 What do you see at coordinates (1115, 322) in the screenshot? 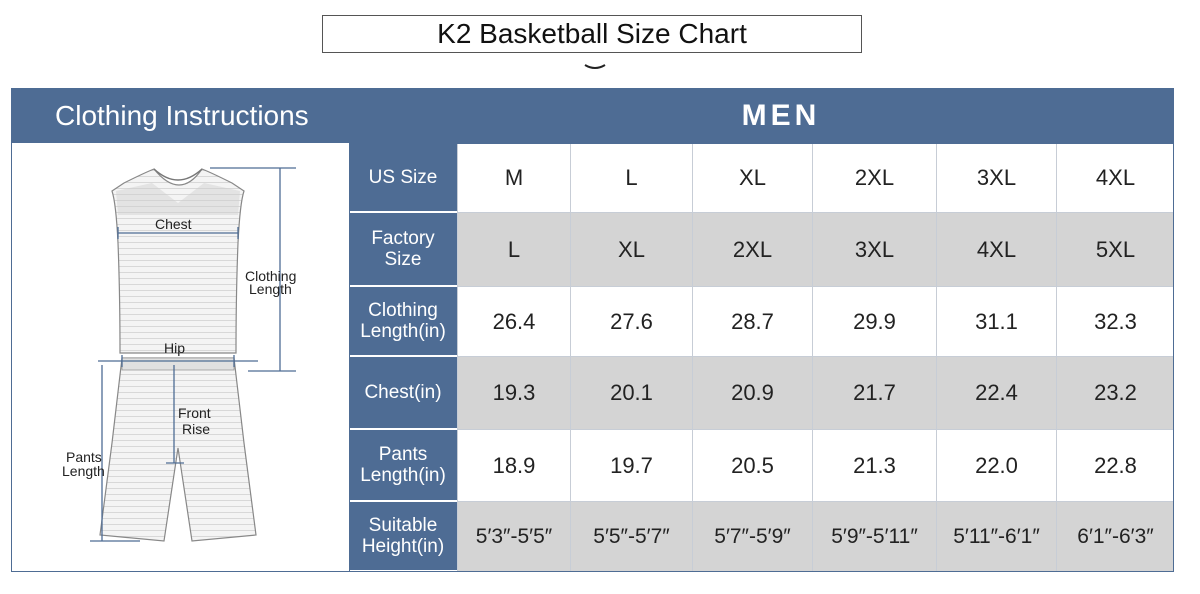
I see `table-cell: 32.3` at bounding box center [1115, 322].